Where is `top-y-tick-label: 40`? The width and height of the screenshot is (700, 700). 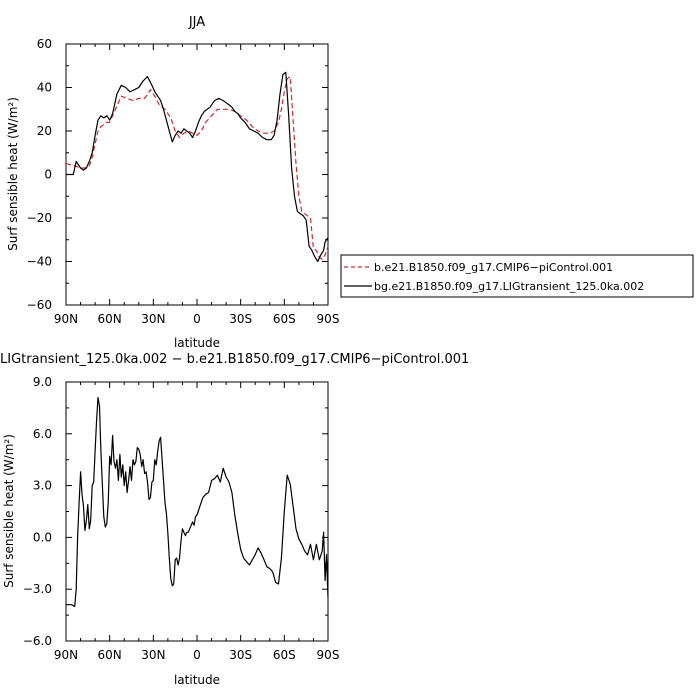
top-y-tick-label: 40 is located at coordinates (44, 88).